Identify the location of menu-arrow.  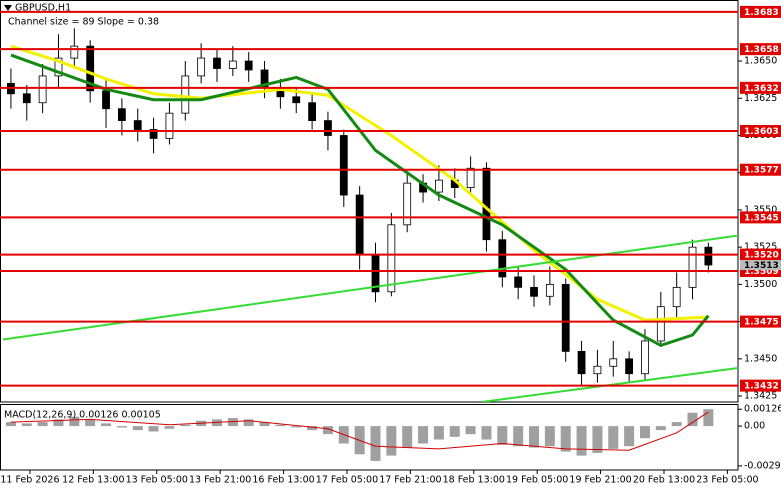
(8, 8).